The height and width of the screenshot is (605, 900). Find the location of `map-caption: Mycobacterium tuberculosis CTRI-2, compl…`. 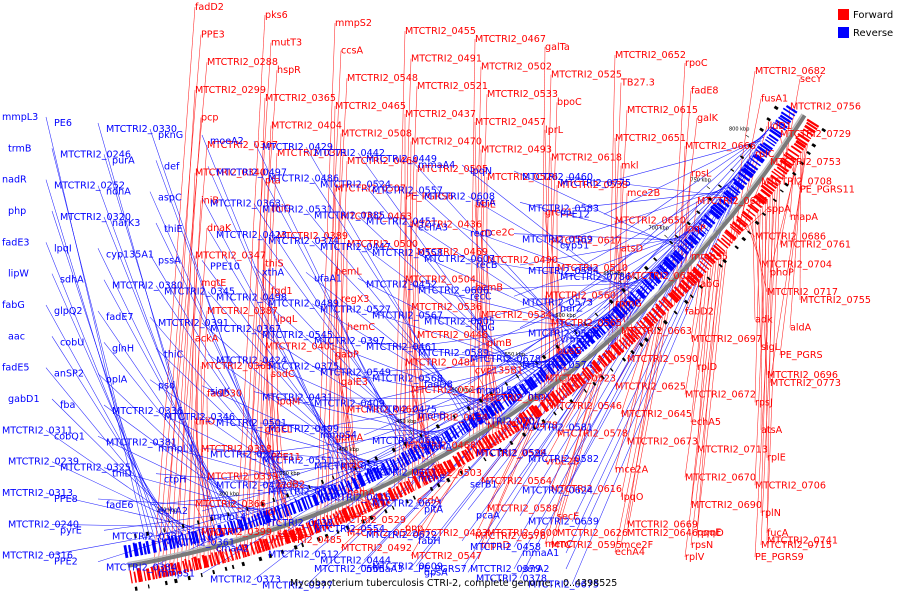

map-caption: Mycobacterium tuberculosis CTRI-2, compl… is located at coordinates (453, 583).